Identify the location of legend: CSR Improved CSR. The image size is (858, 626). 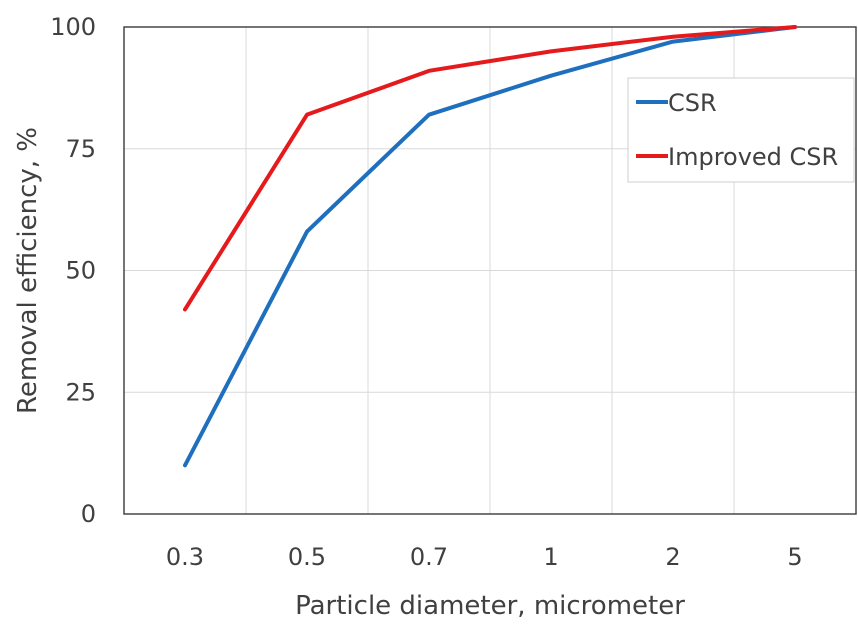
(741, 130).